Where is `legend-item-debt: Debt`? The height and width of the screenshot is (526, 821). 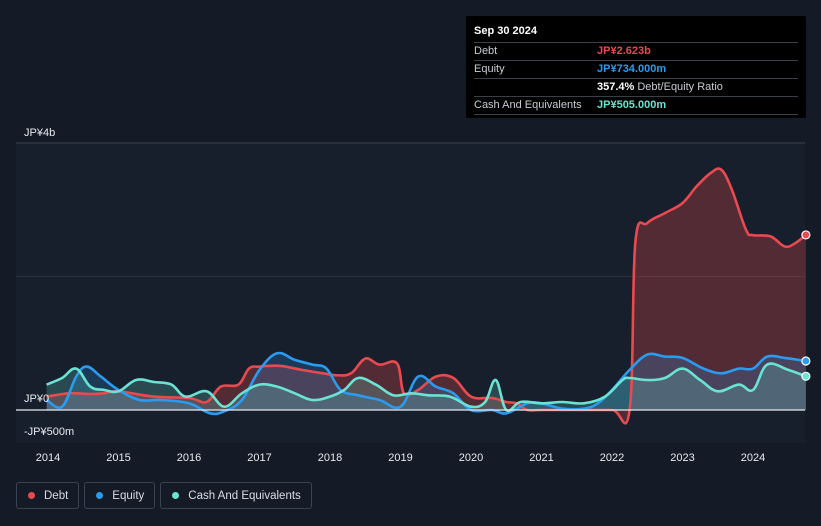 legend-item-debt: Debt is located at coordinates (48, 495).